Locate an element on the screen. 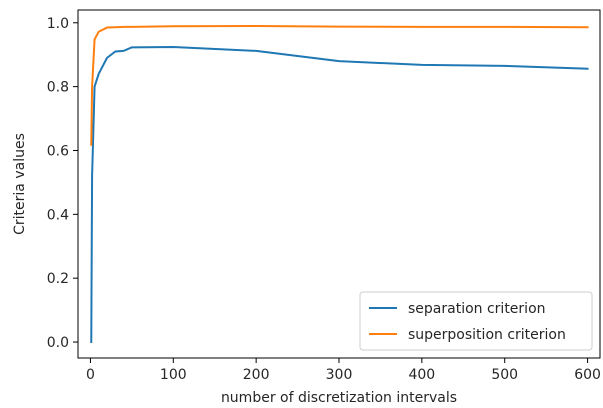 This screenshot has width=603, height=408. x-tick-label-0: 0 is located at coordinates (90, 375).